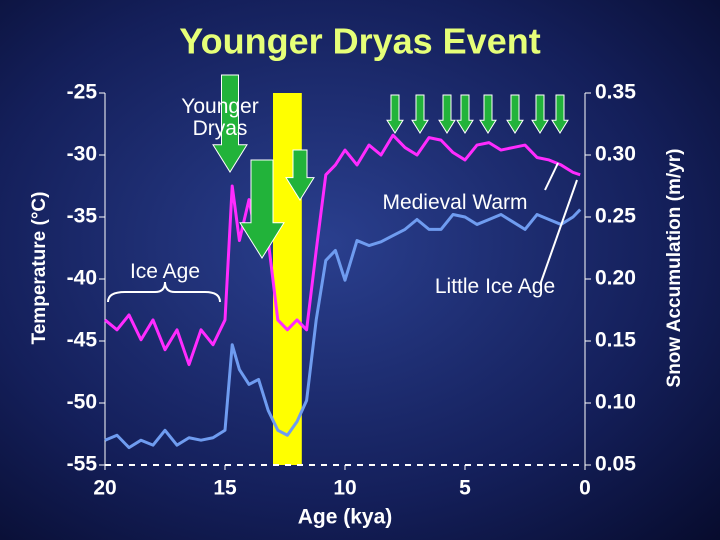  What do you see at coordinates (82, 92) in the screenshot?
I see `y-tick-label: -25` at bounding box center [82, 92].